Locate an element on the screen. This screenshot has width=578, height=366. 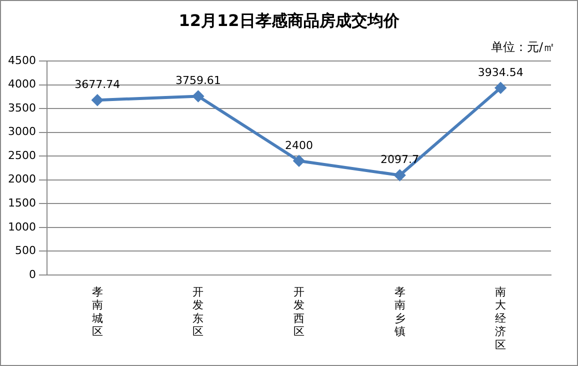
y-tick-label: 4000 is located at coordinates (22, 84).